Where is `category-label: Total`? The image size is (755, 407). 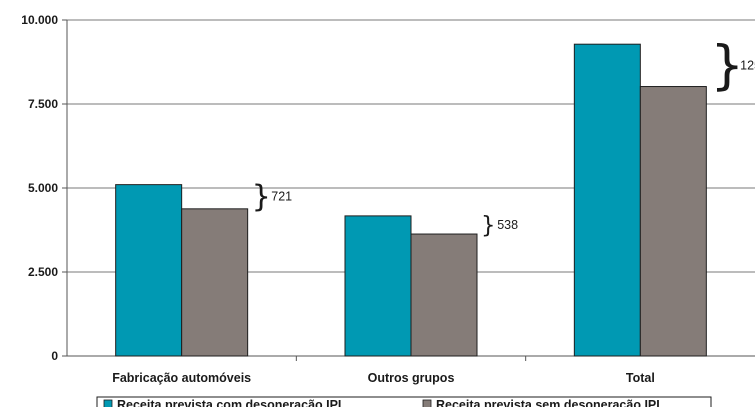 category-label: Total is located at coordinates (640, 378).